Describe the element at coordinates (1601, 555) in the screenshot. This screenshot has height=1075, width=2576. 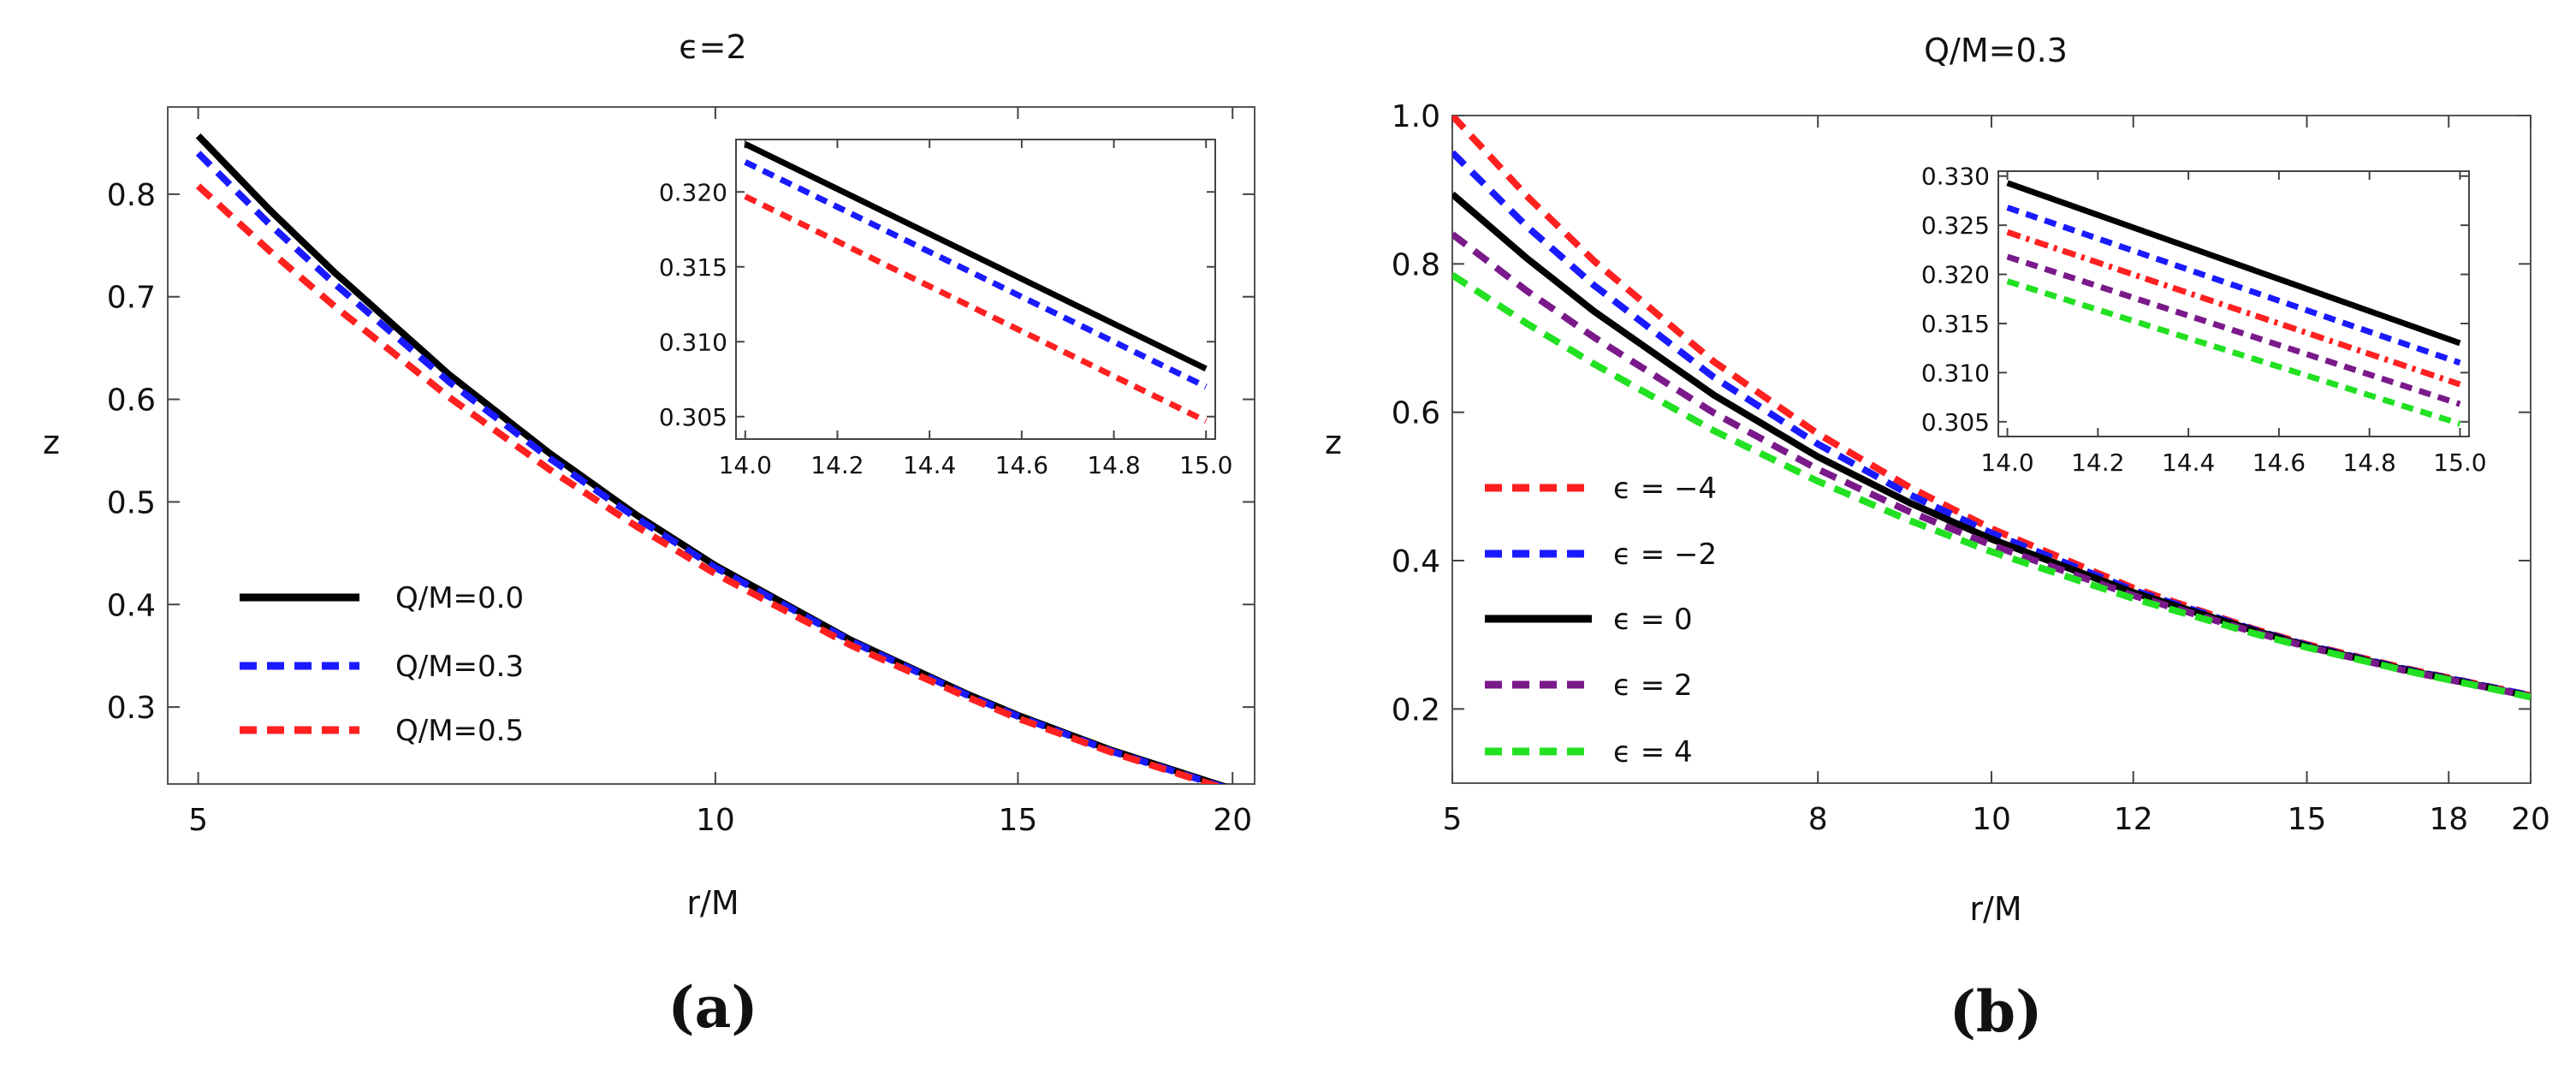
I see `legend-item-eps-minus-2: ϵ = −2` at that location.